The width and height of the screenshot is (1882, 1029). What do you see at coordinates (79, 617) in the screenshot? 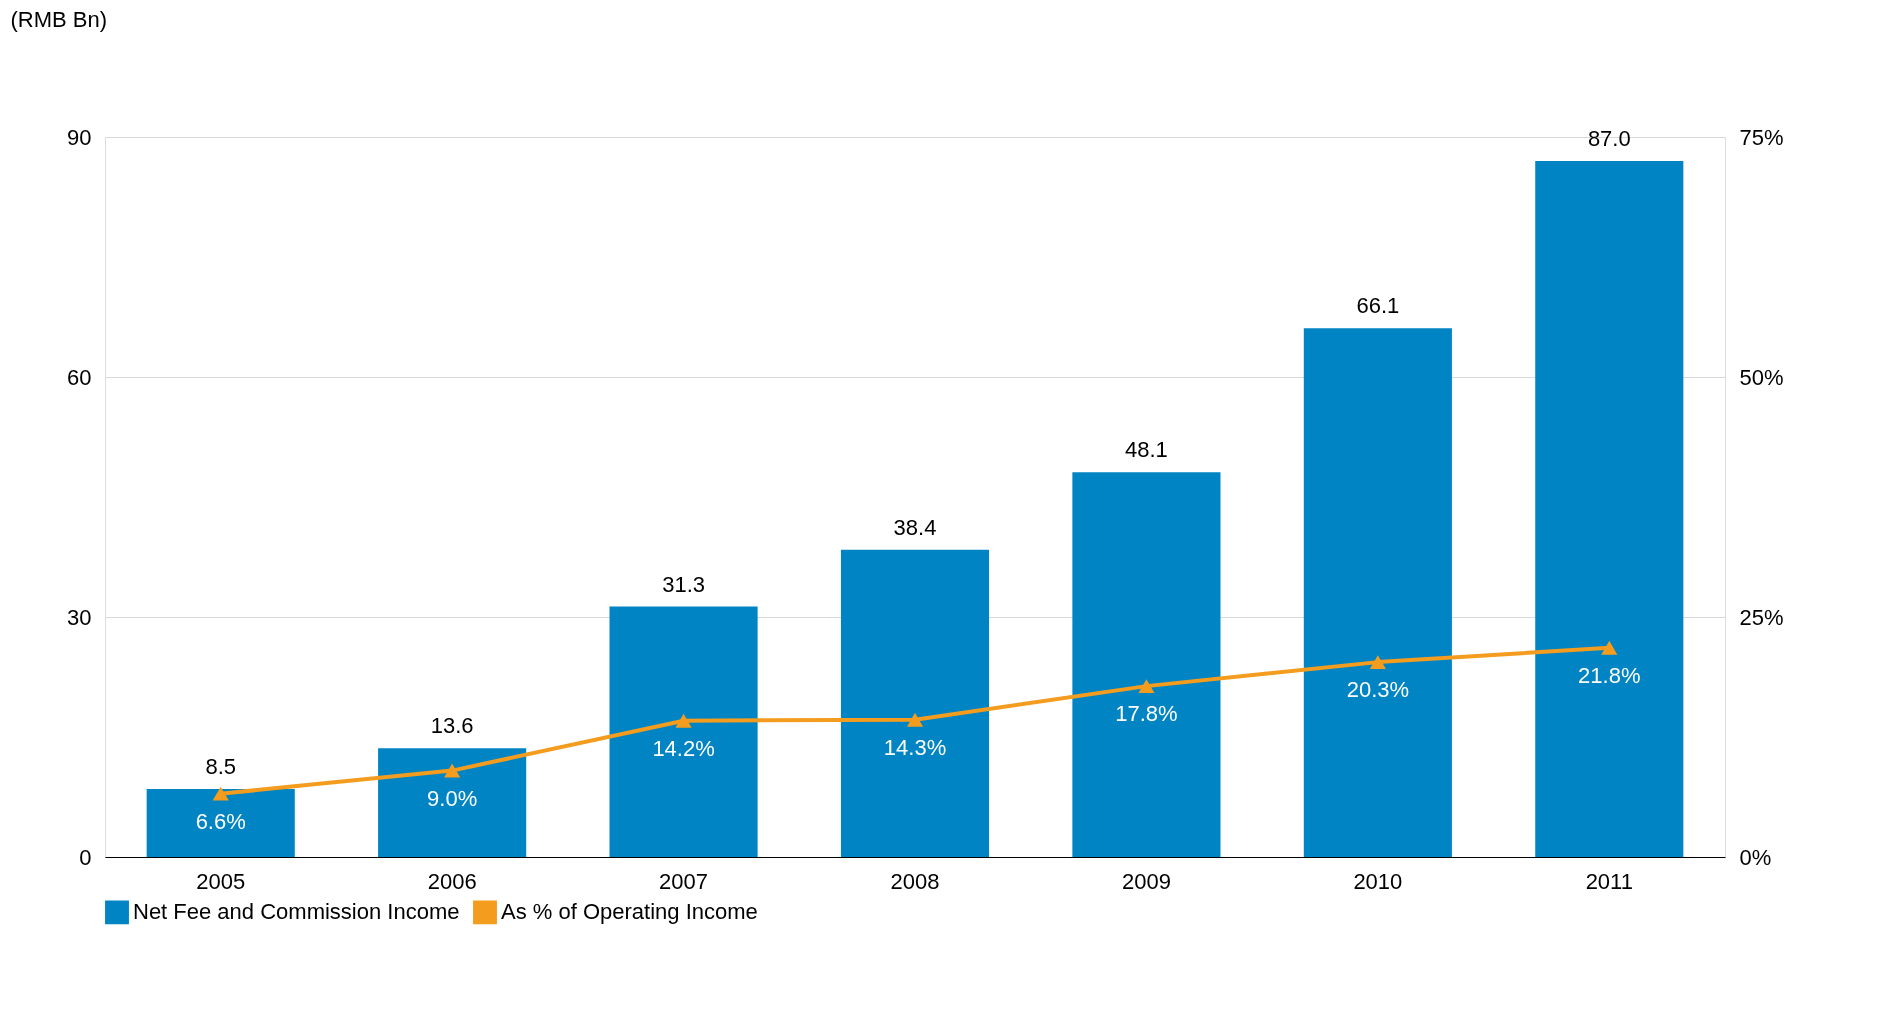
I see `y-tick-label: 30` at bounding box center [79, 617].